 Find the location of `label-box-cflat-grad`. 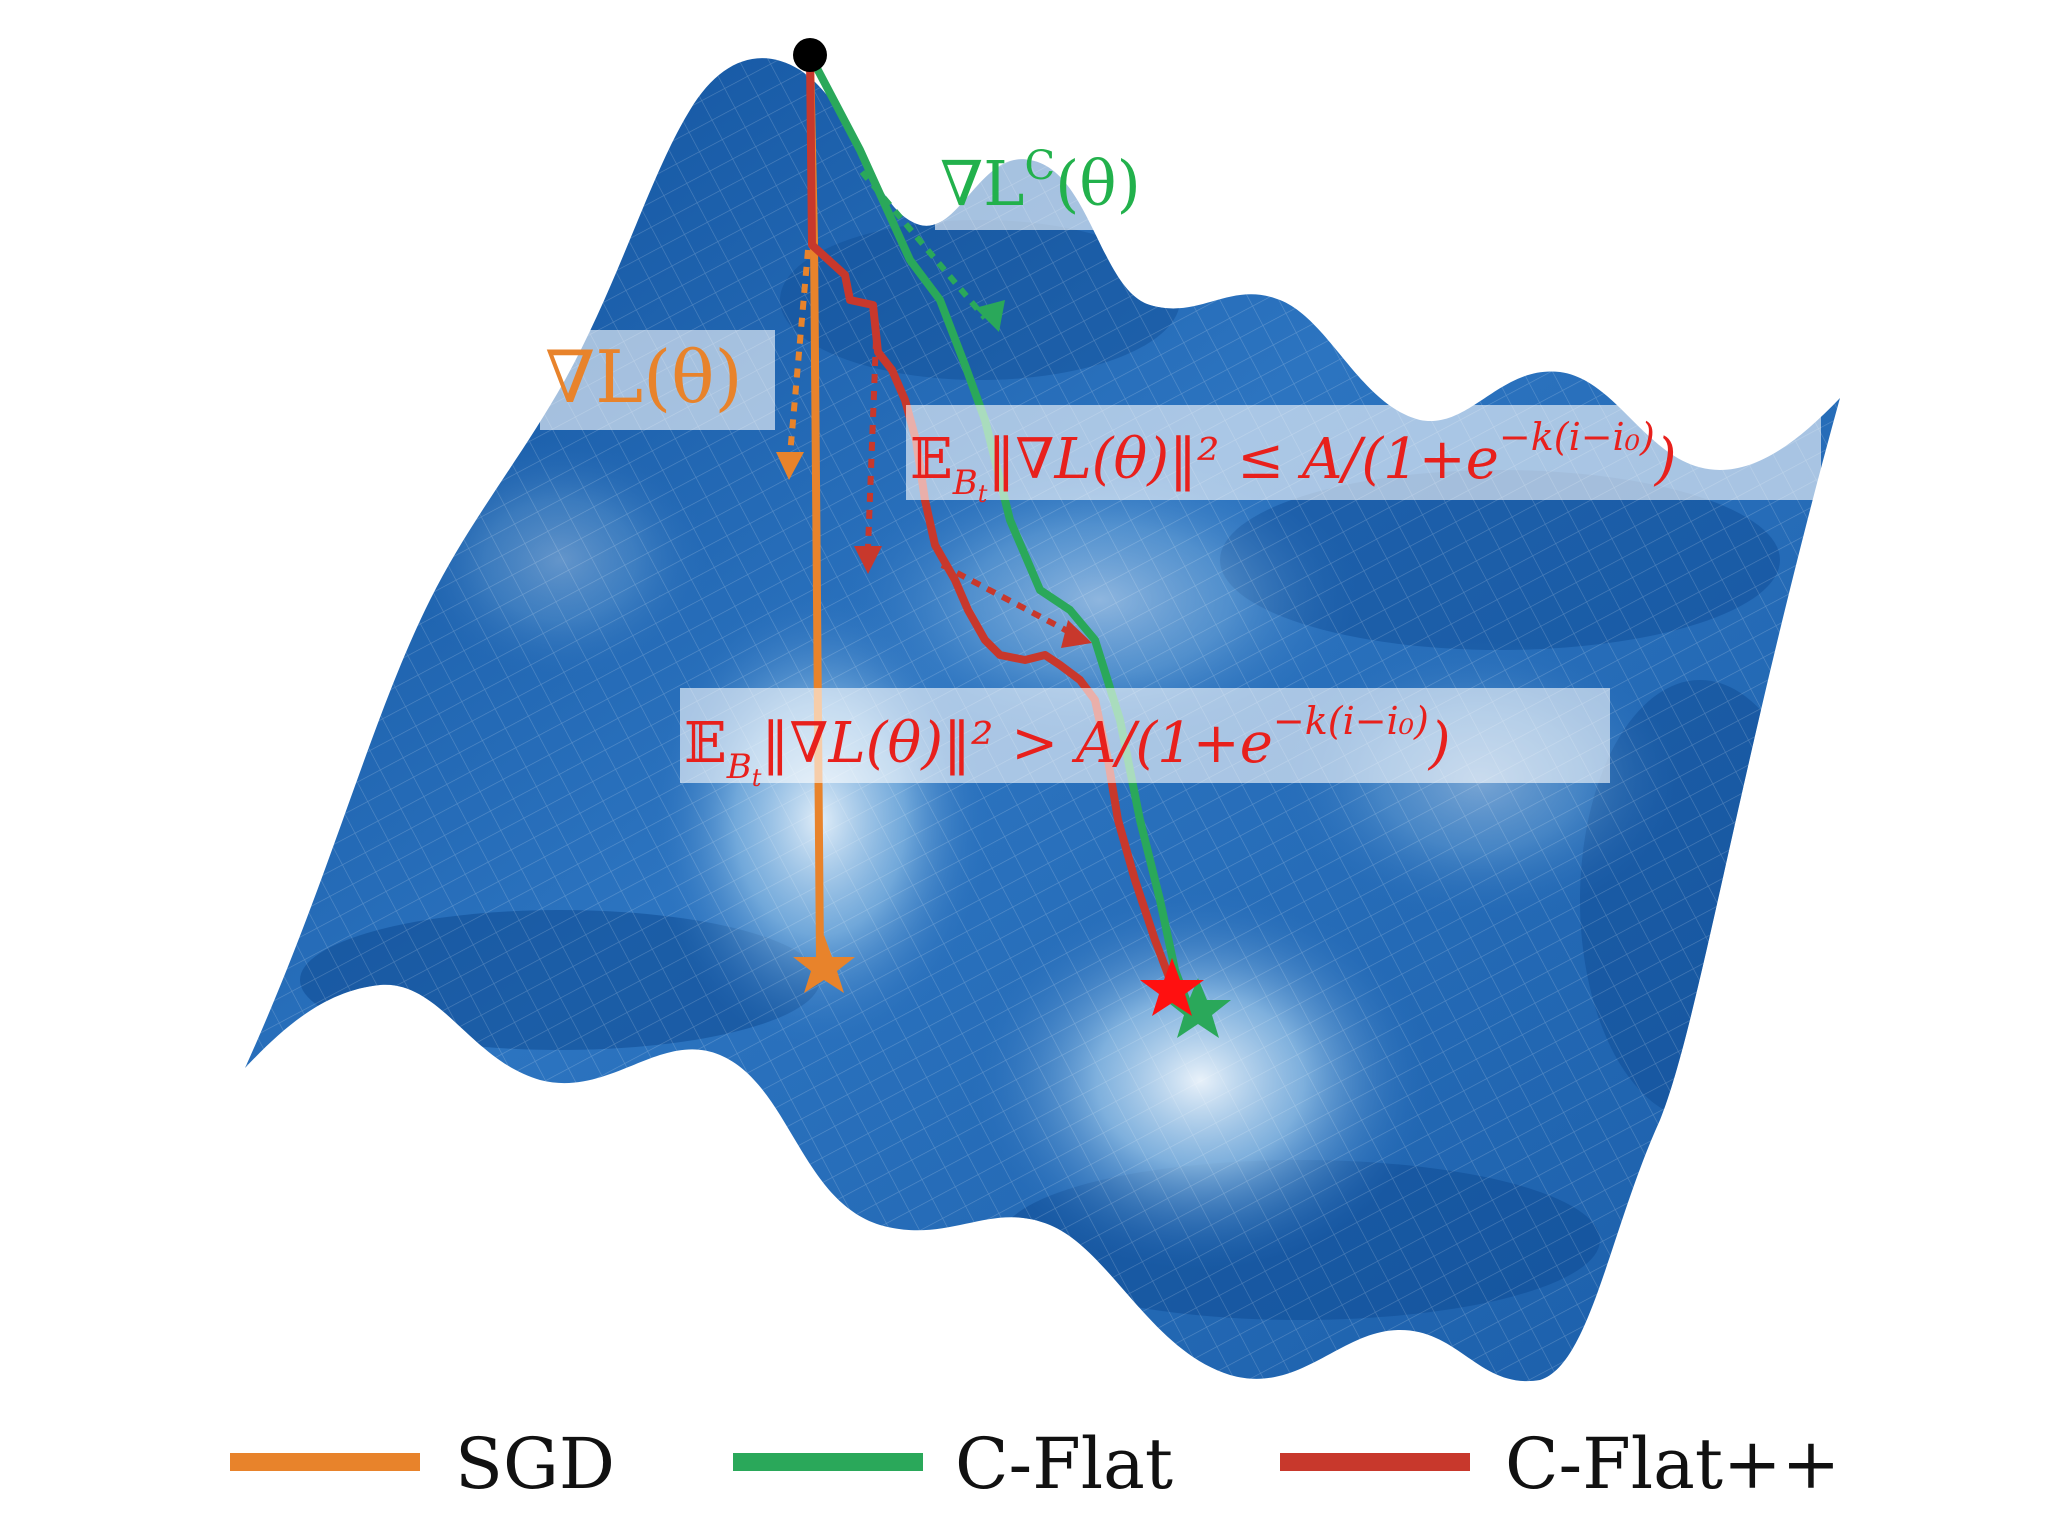

label-box-cflat-grad is located at coordinates (1041, 185).